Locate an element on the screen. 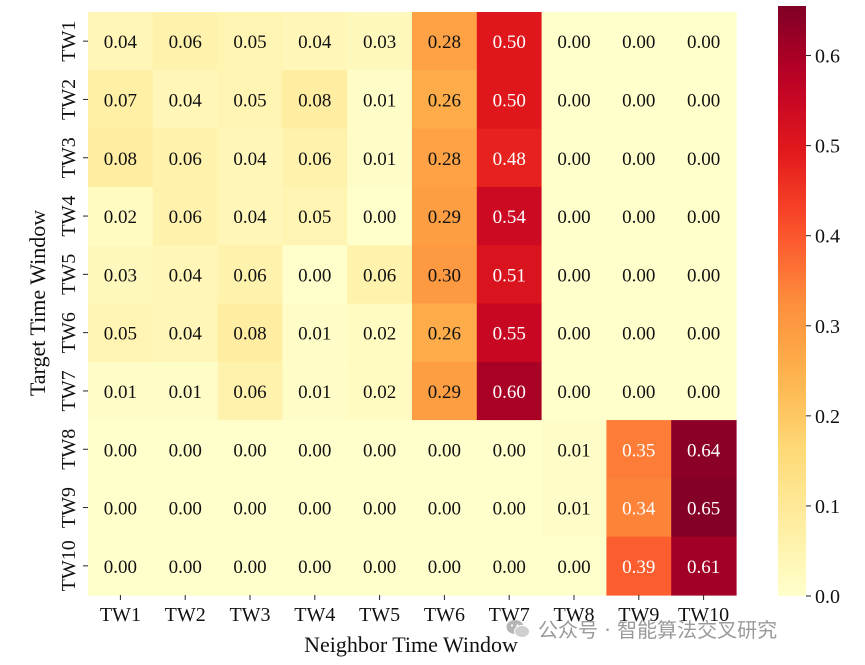  colorbar-tick-label: 0.5 is located at coordinates (827, 147).